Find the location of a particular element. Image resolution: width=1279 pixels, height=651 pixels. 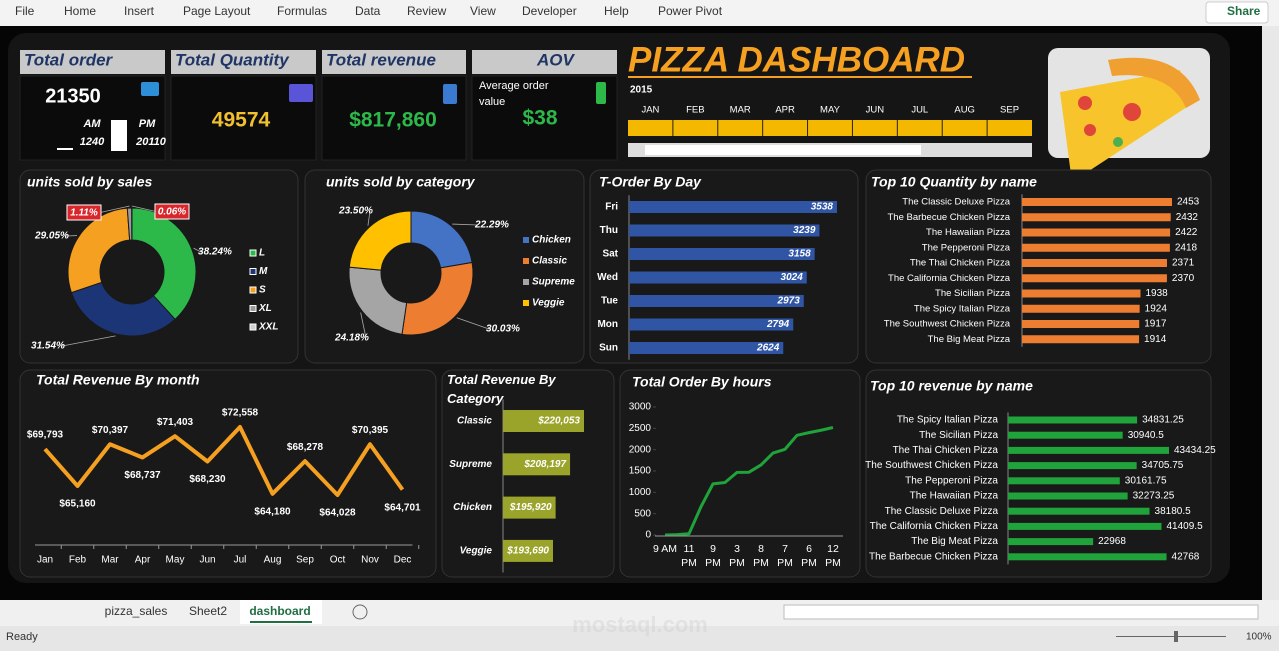

timeline-bar is located at coordinates (830, 128).